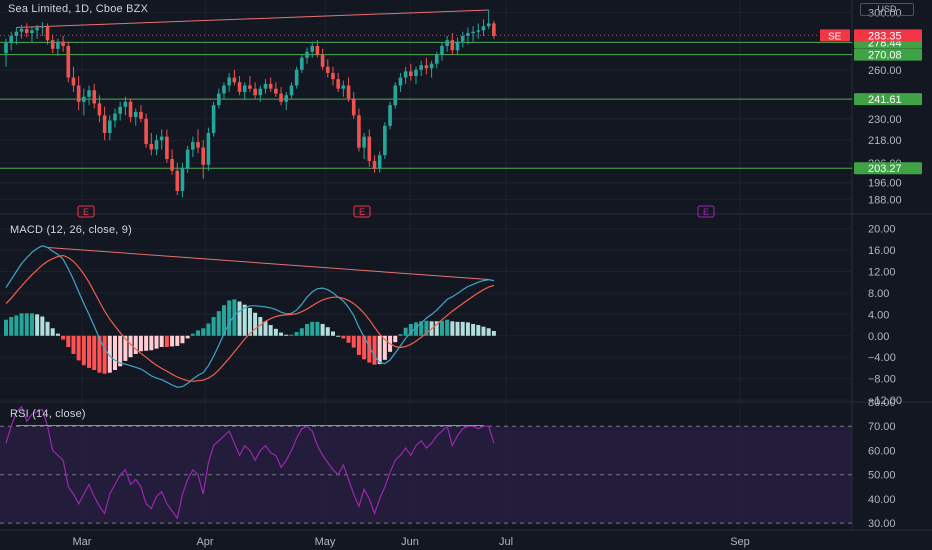  I want to click on time-axis-label: Sep, so click(740, 542).